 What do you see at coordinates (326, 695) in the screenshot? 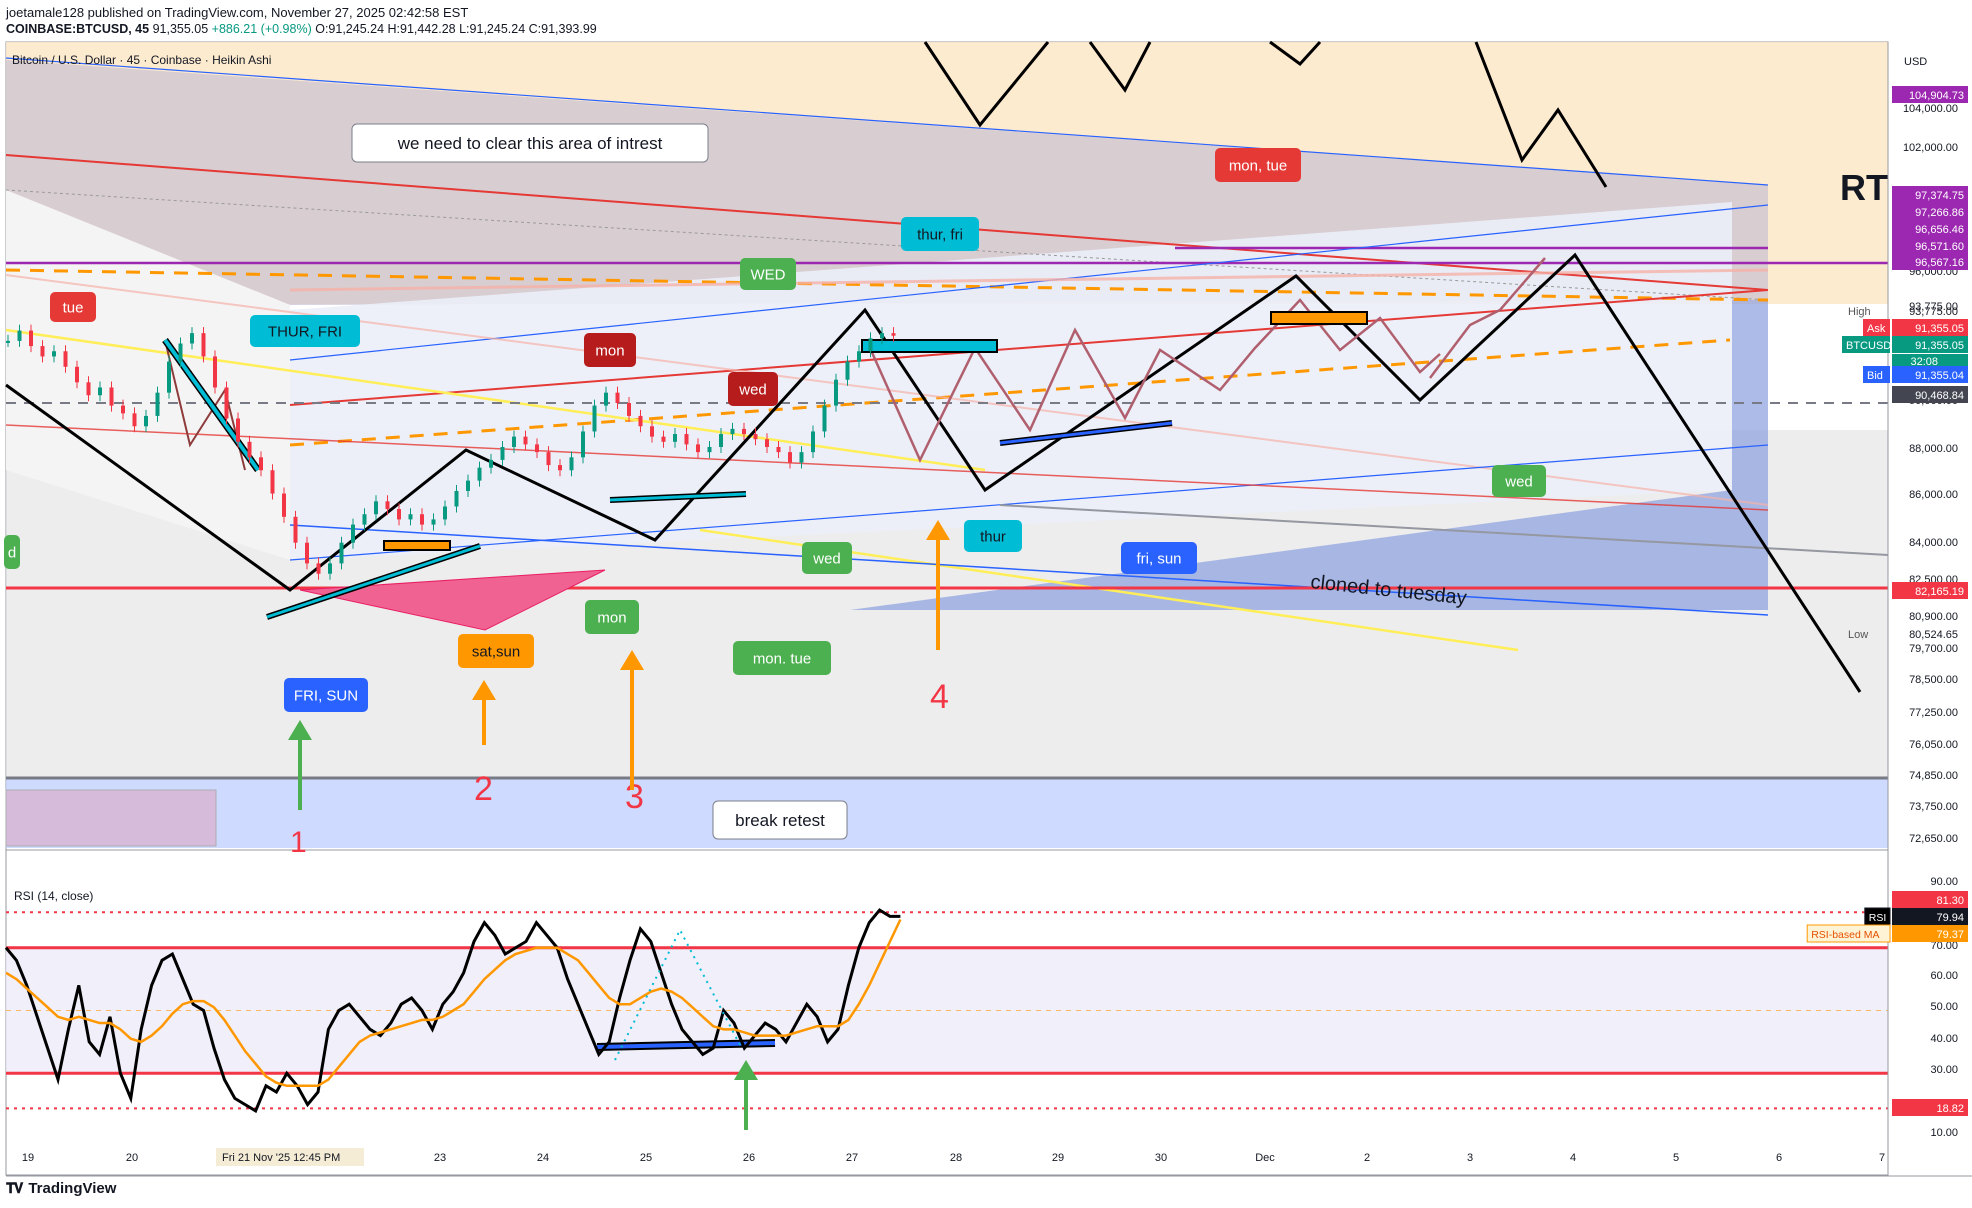
I see `label-fri-sun-2-box` at bounding box center [326, 695].